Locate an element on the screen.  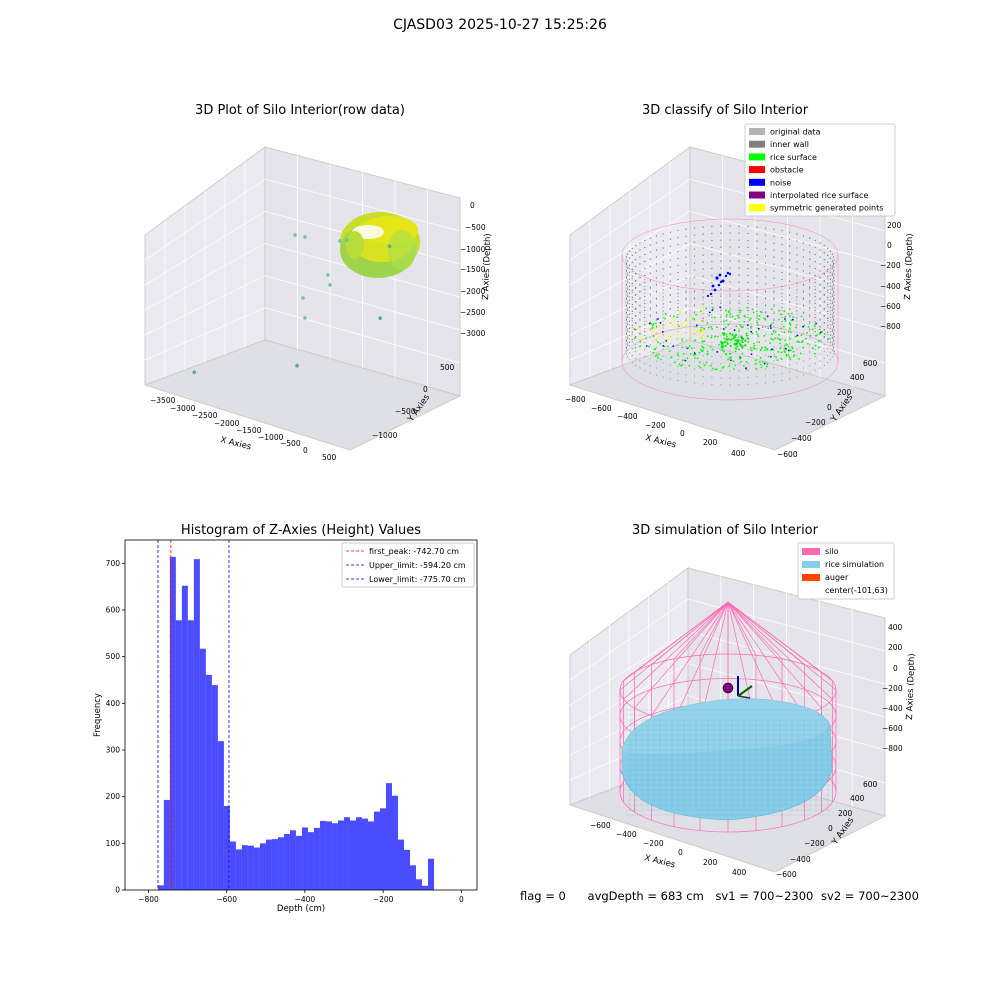
outlier-point is located at coordinates (194, 372).